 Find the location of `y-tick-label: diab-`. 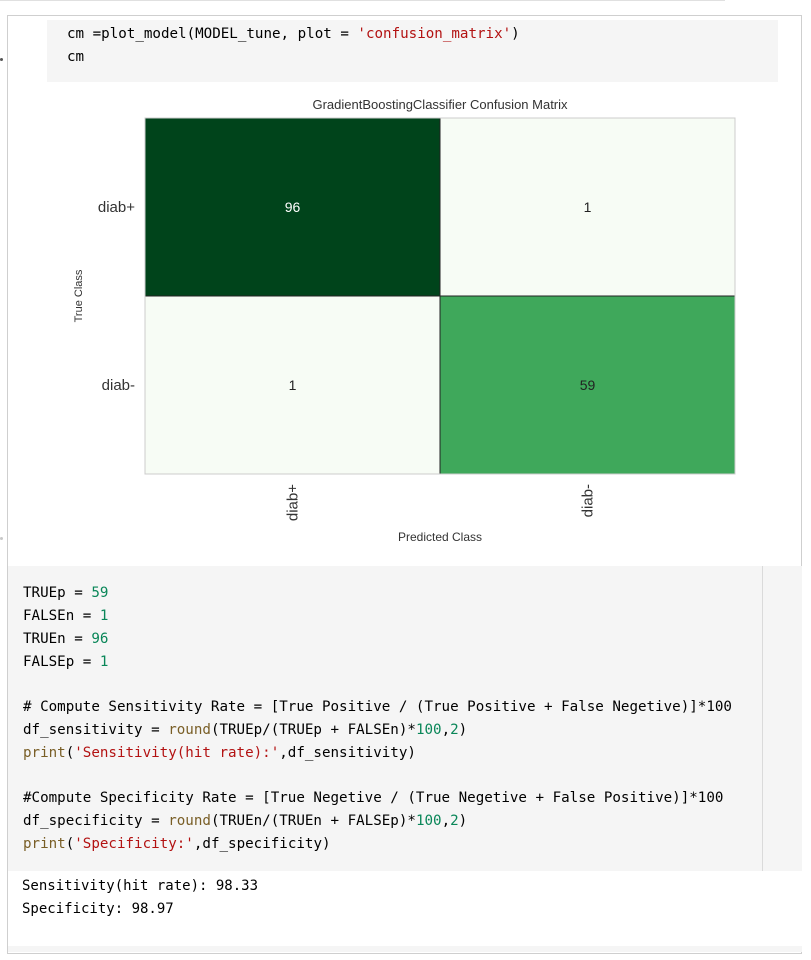

y-tick-label: diab- is located at coordinates (118, 385).